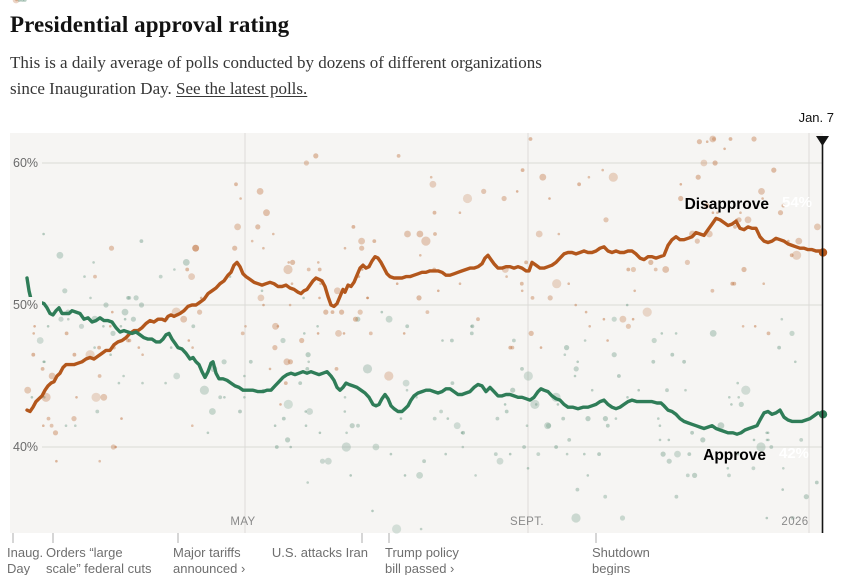 This screenshot has width=841, height=575. What do you see at coordinates (734, 455) in the screenshot?
I see `approve-series-label: Approve` at bounding box center [734, 455].